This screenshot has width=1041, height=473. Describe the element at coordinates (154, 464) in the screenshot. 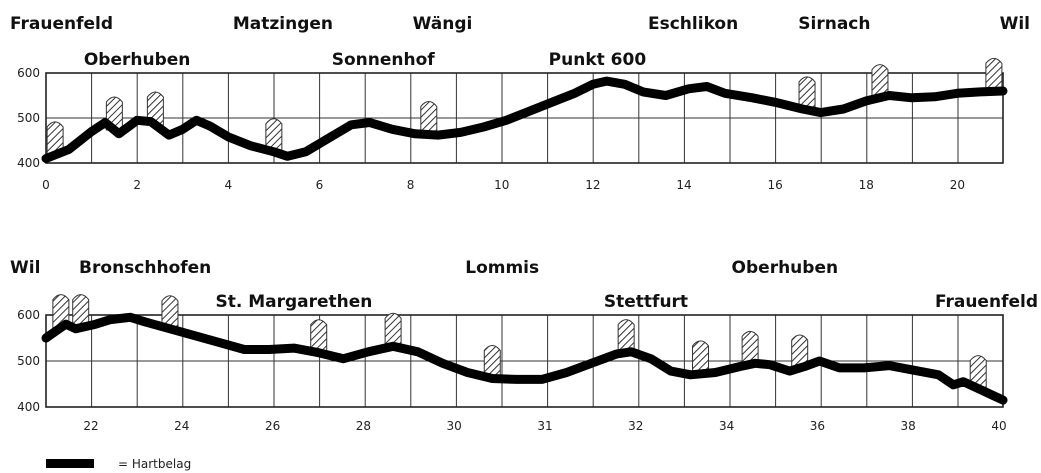

I see `legend-label: = Hartbelag` at that location.